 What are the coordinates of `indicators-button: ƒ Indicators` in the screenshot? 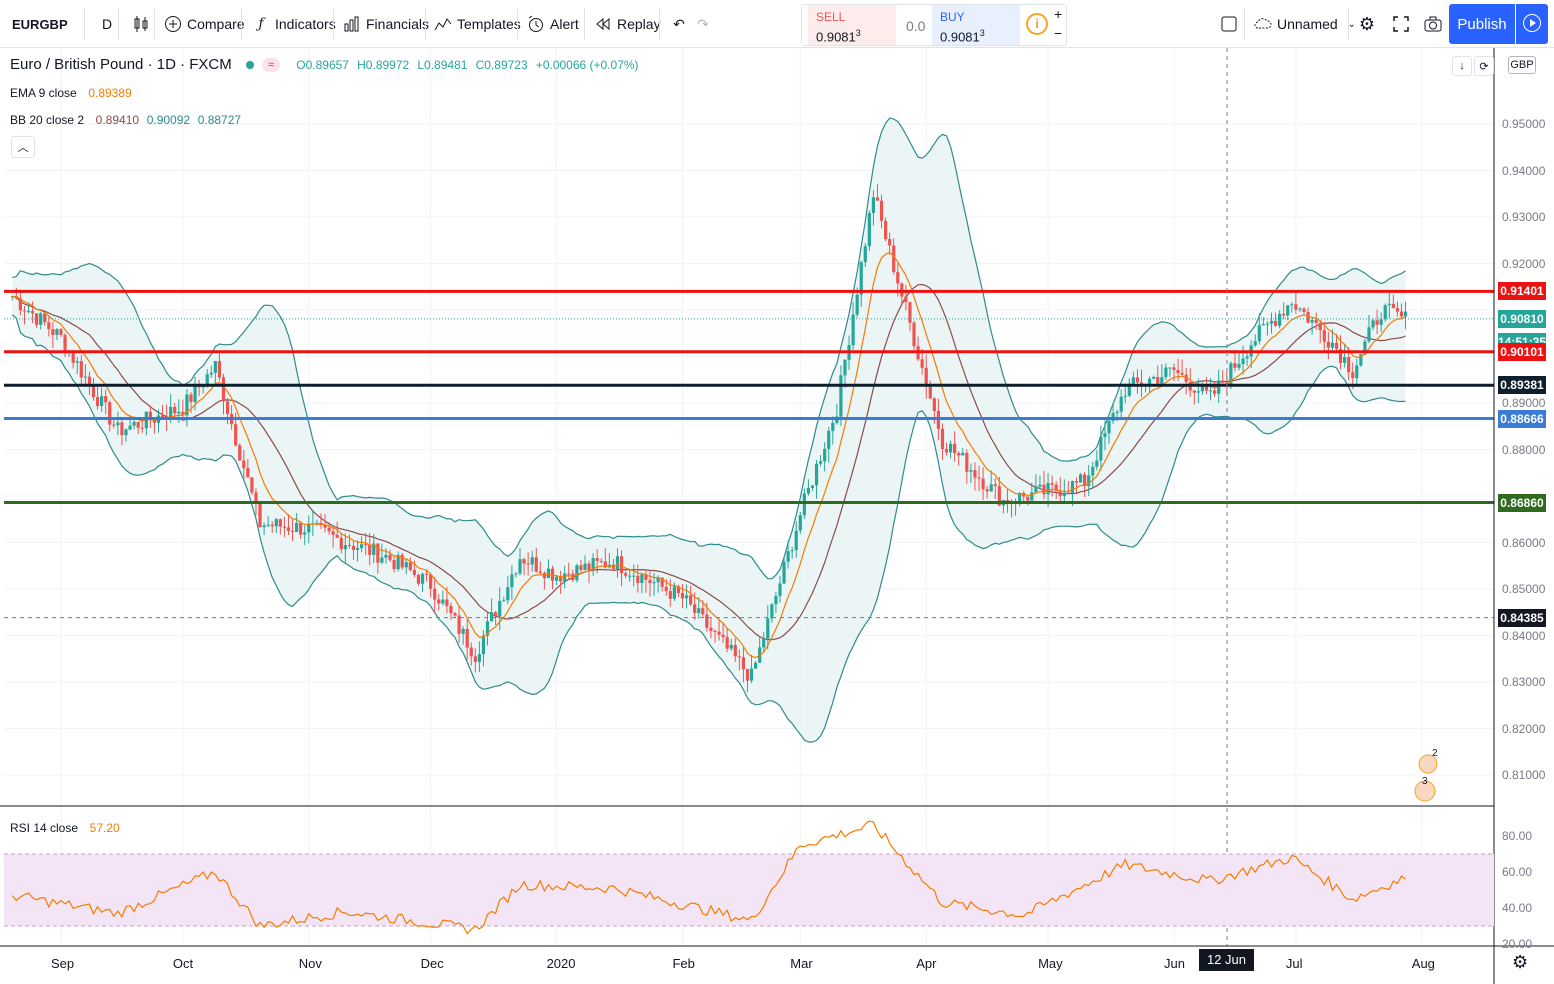 It's located at (294, 24).